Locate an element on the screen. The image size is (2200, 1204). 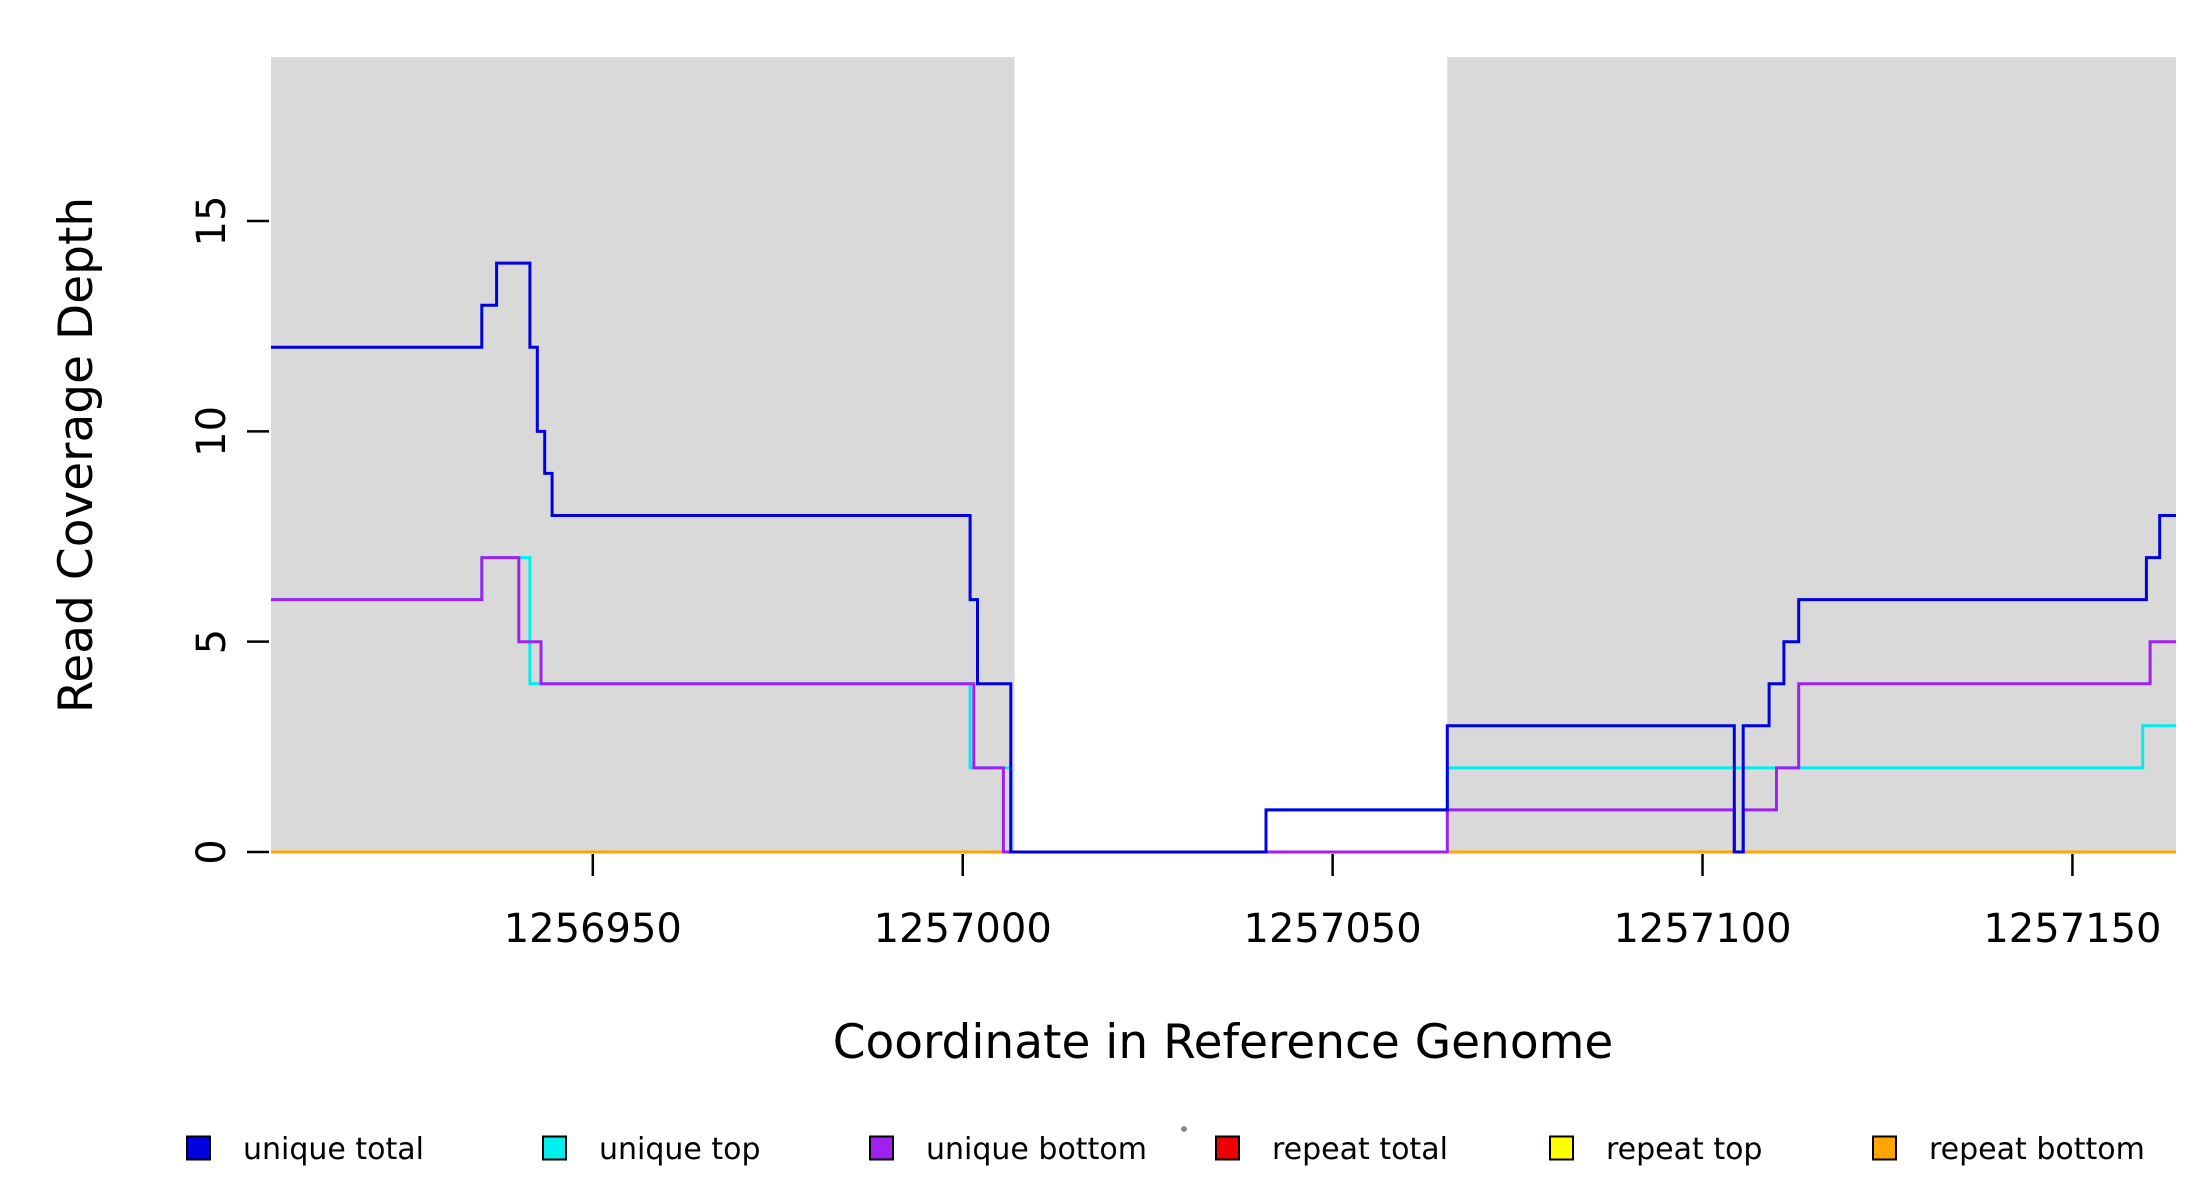
y-tick-label: 0 is located at coordinates (212, 851).